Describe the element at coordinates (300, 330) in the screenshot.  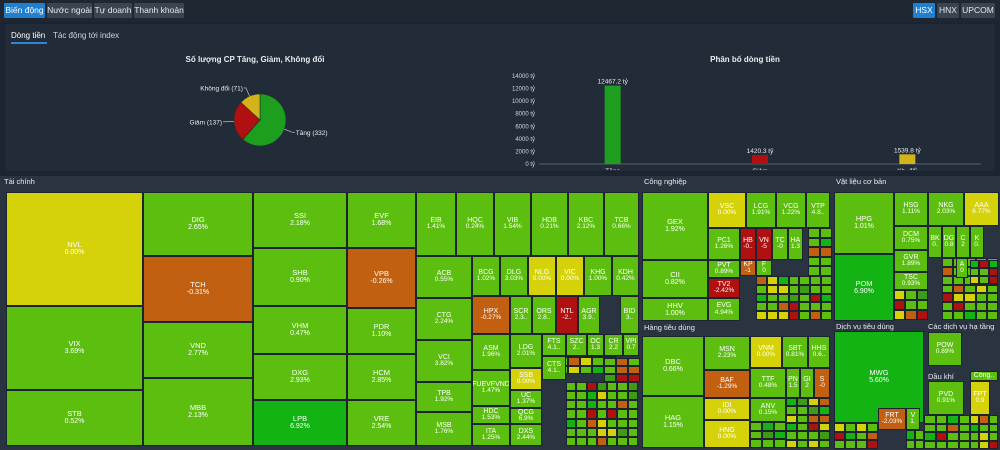
I see `stock-tile-vhm: VHM 0.47%` at that location.